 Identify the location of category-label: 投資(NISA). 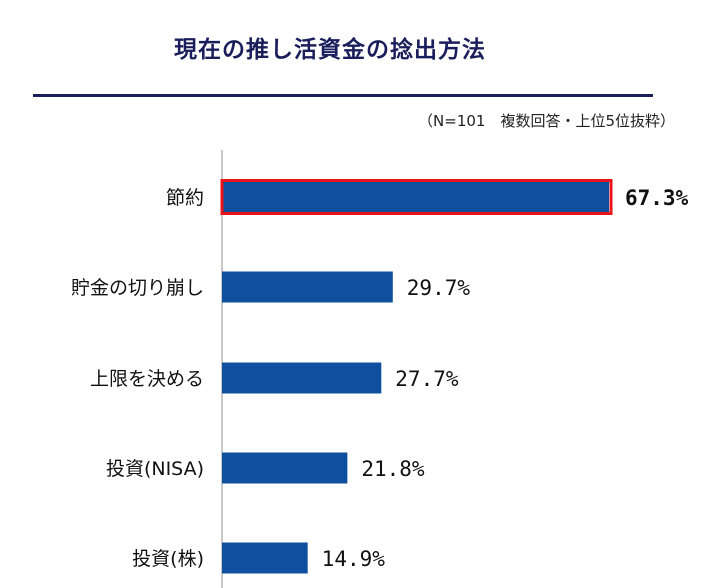
(155, 469).